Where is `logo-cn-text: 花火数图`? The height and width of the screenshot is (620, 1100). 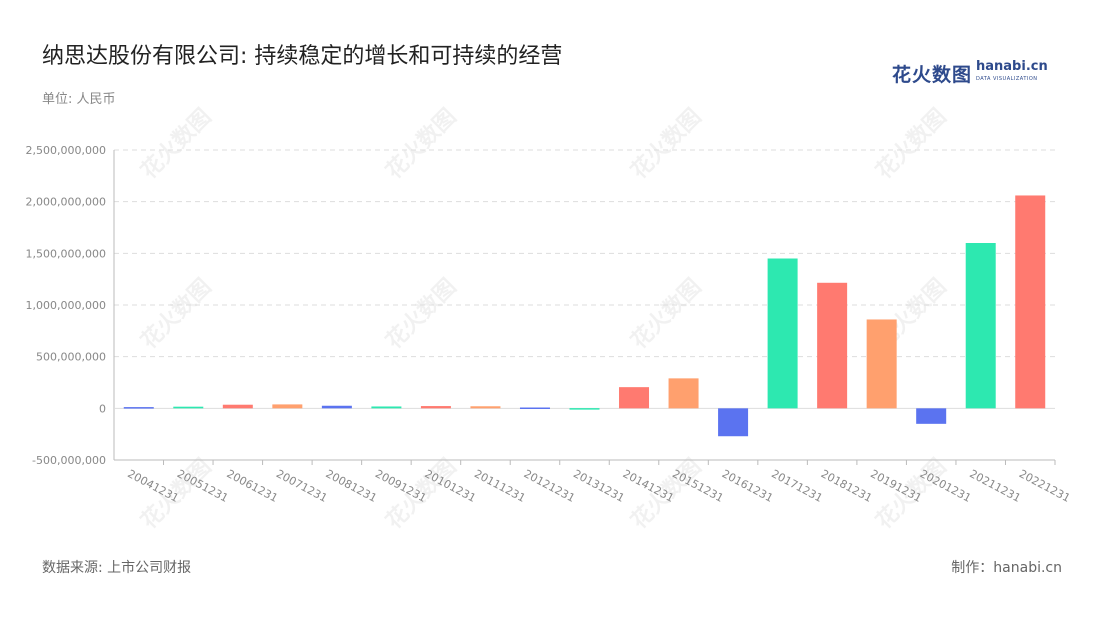 logo-cn-text: 花火数图 is located at coordinates (932, 75).